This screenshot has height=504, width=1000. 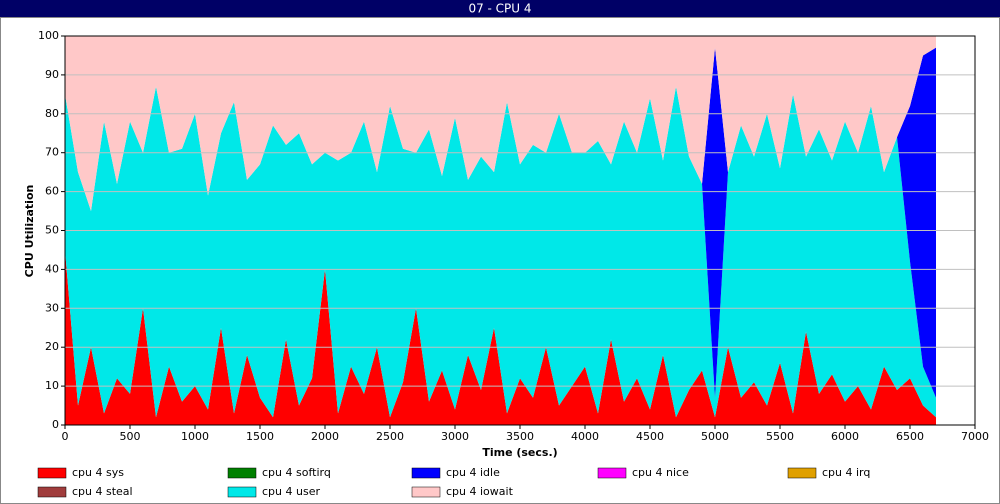 I want to click on y-tick-label: 10, so click(x=52, y=385).